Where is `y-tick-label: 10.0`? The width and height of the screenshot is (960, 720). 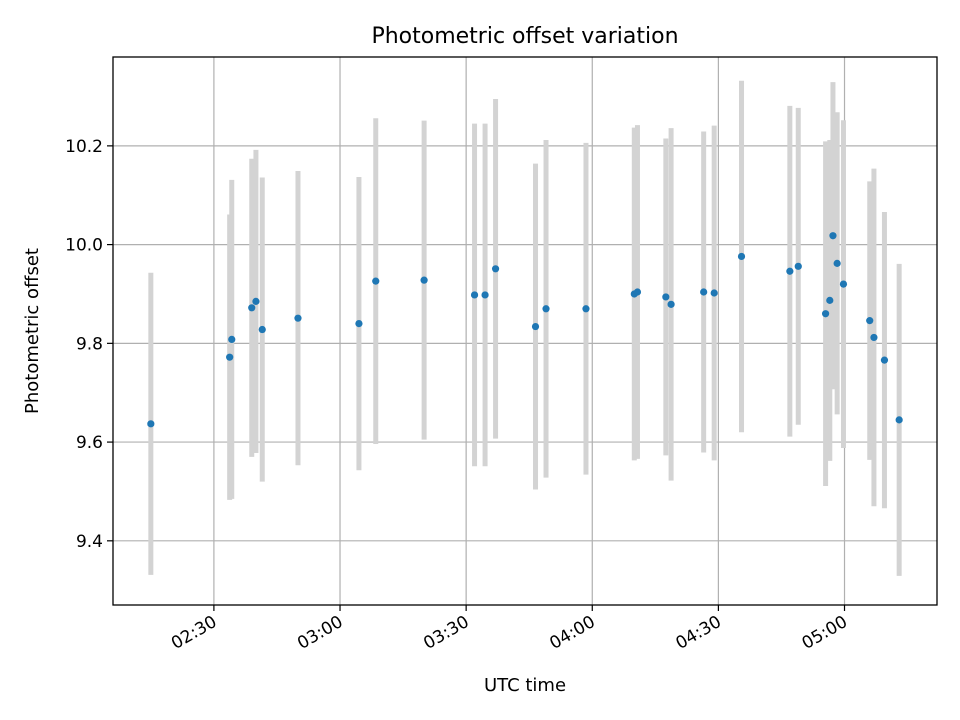
y-tick-label: 10.0 is located at coordinates (84, 246).